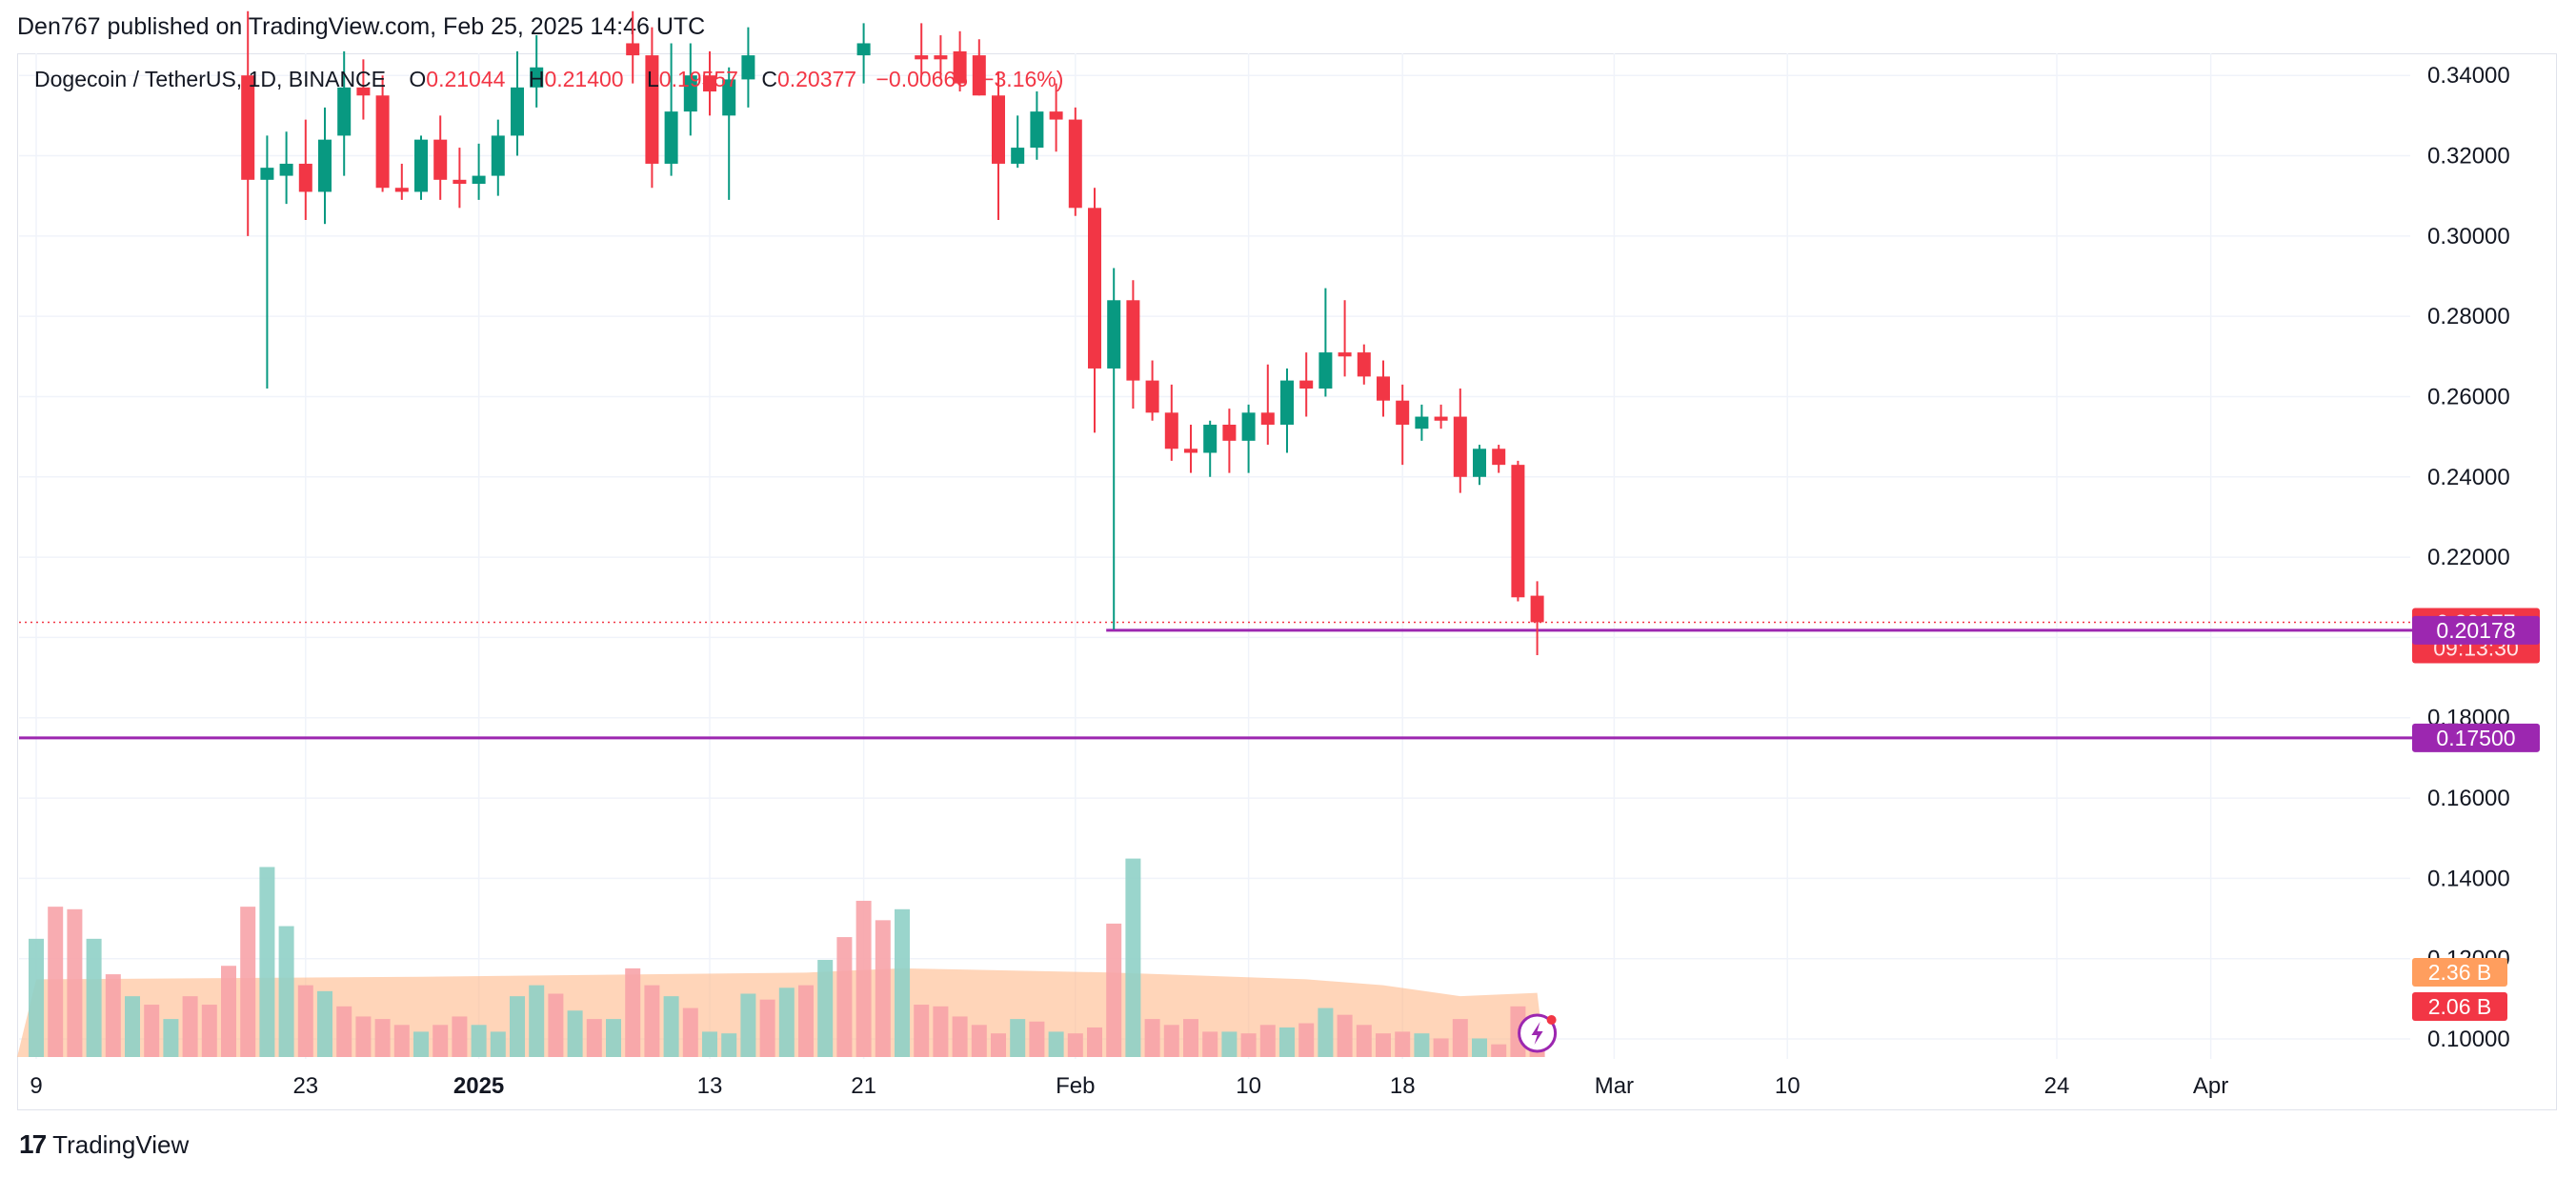 Image resolution: width=2576 pixels, height=1177 pixels. What do you see at coordinates (970, 79) in the screenshot?
I see `change-value: −0.00666 (−3.16%)` at bounding box center [970, 79].